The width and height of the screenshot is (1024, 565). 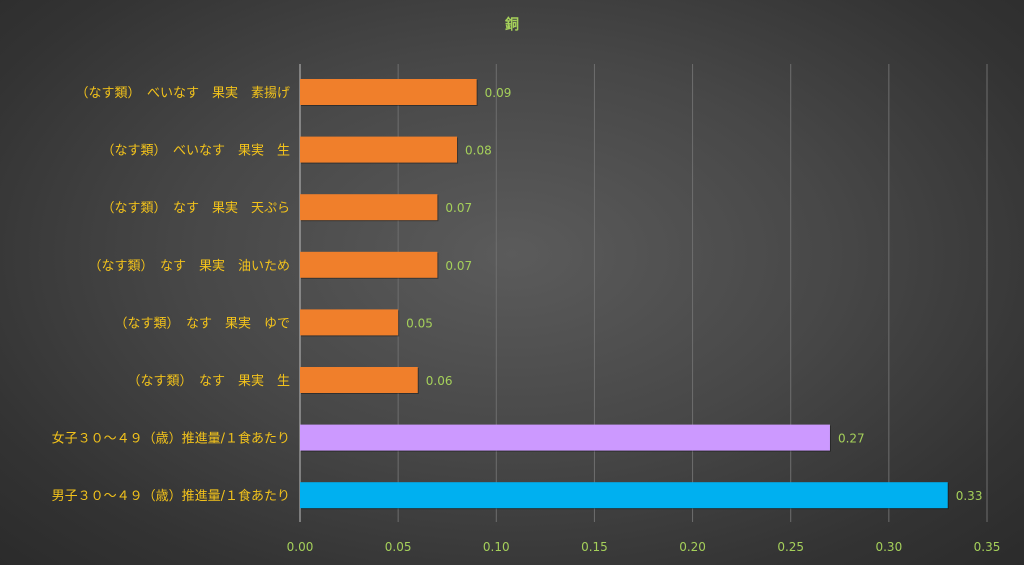 I want to click on category-label: 女子３０～４９（歳）推進量/１食あたり, so click(x=171, y=439).